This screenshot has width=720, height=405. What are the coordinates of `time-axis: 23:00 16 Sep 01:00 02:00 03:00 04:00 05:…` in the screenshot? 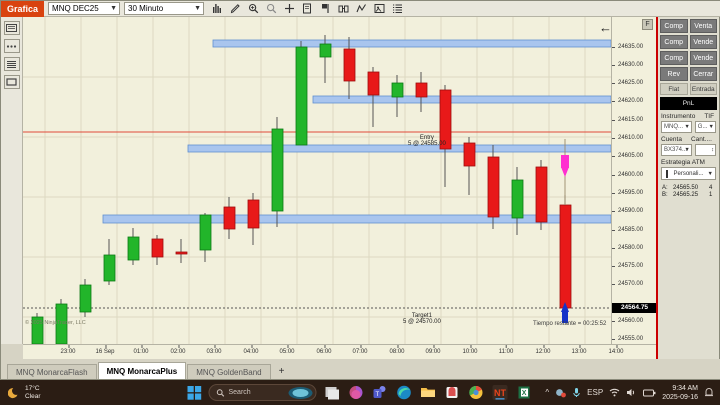 It's located at (339, 351).